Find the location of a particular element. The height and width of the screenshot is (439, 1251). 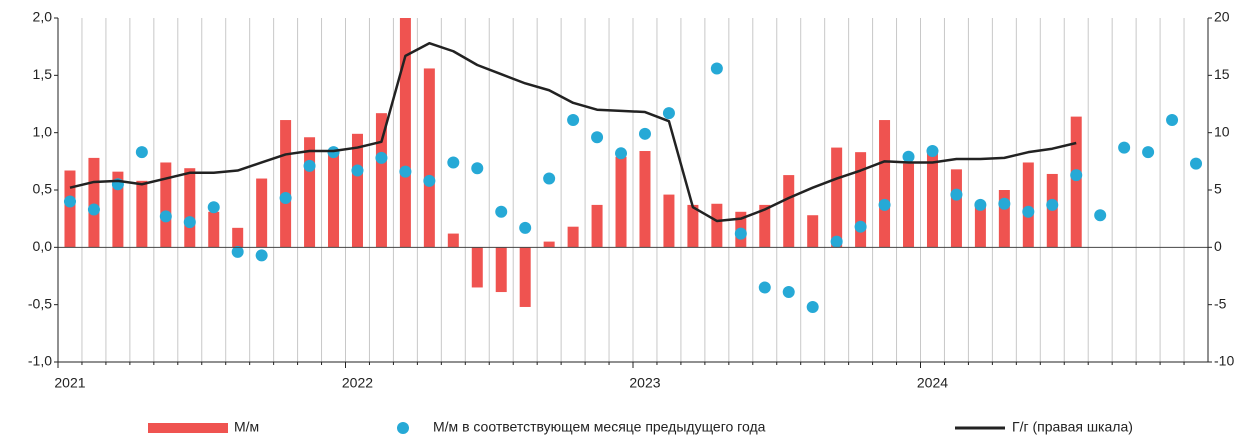

y-tick-label: -1,0 is located at coordinates (40, 361).